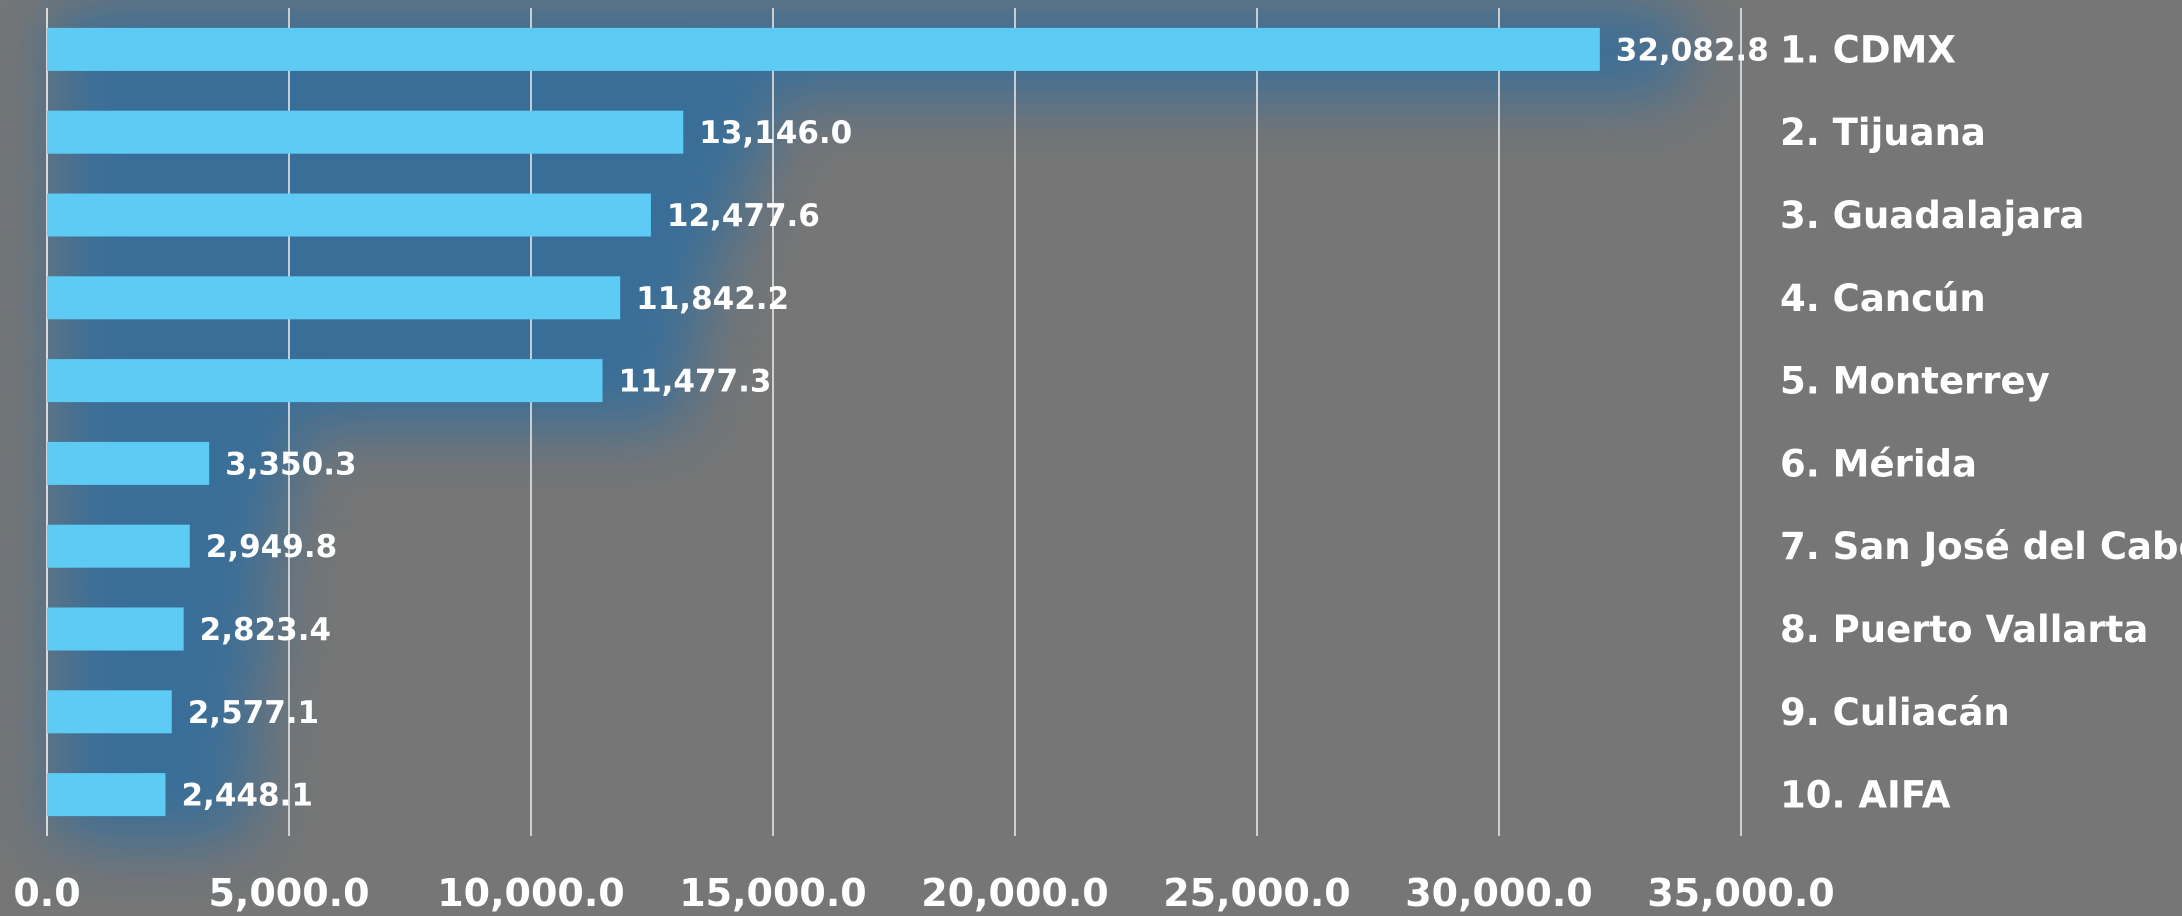  What do you see at coordinates (1878, 463) in the screenshot?
I see `category-label: 6. Mérida` at bounding box center [1878, 463].